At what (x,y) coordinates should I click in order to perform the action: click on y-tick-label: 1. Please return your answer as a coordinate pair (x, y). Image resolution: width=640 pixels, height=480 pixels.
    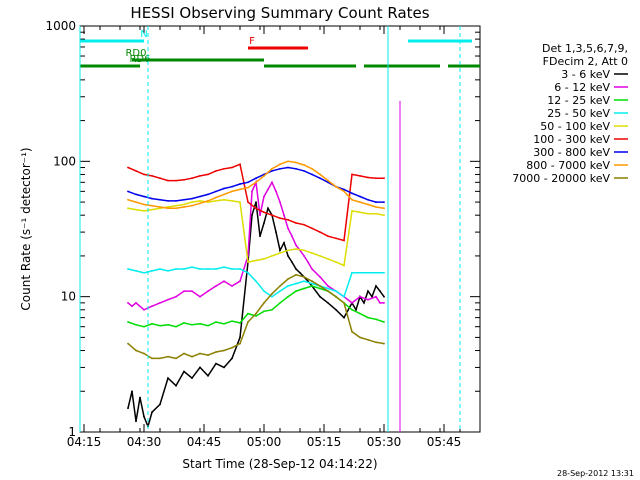
    Looking at the image, I should click on (72, 432).